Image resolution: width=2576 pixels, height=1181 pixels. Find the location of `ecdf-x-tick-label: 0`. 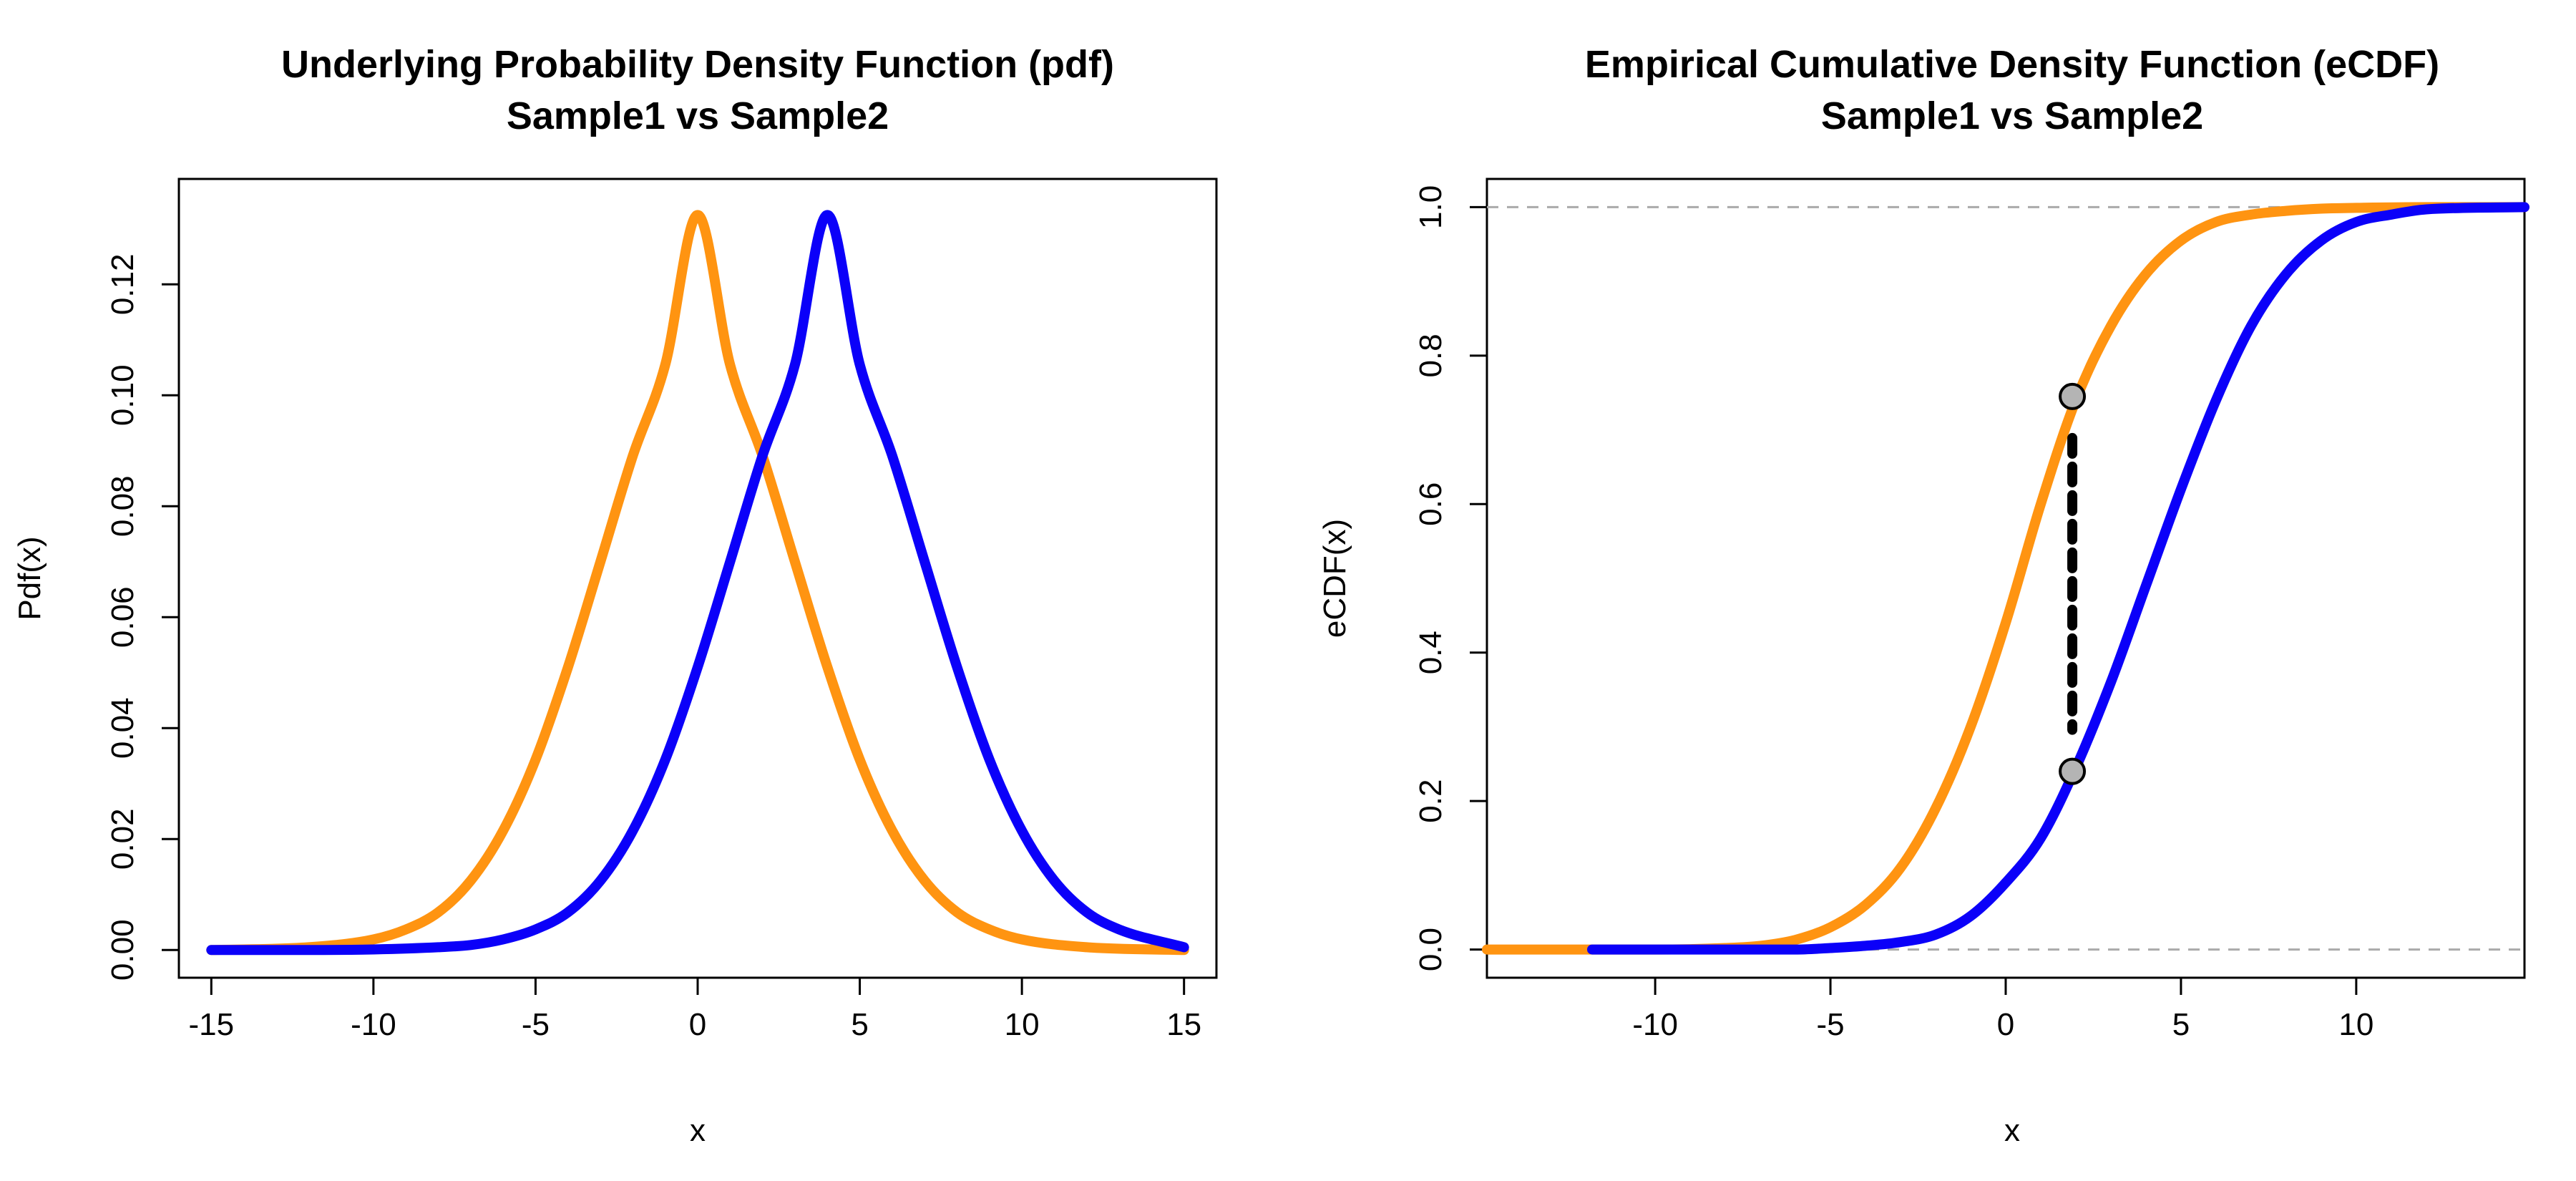

ecdf-x-tick-label: 0 is located at coordinates (2005, 1024).